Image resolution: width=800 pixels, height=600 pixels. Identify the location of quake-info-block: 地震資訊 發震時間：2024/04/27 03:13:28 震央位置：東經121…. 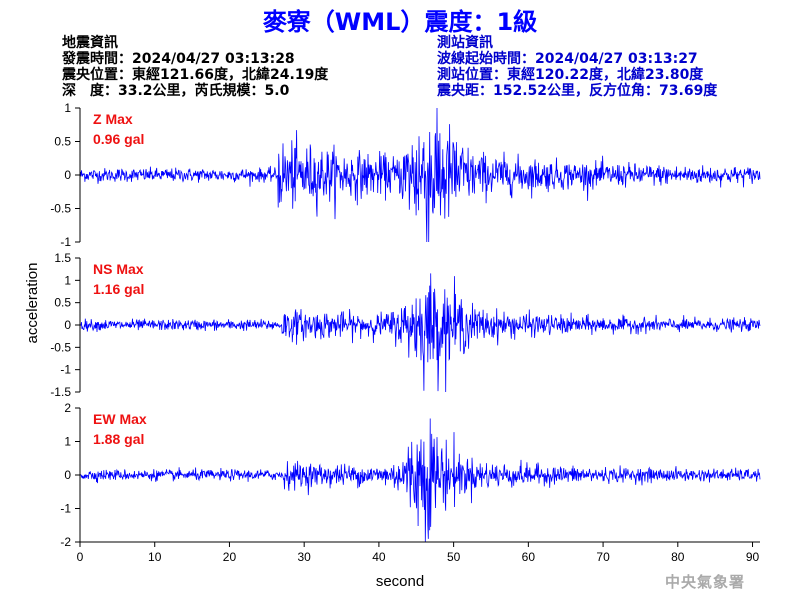
(195, 67).